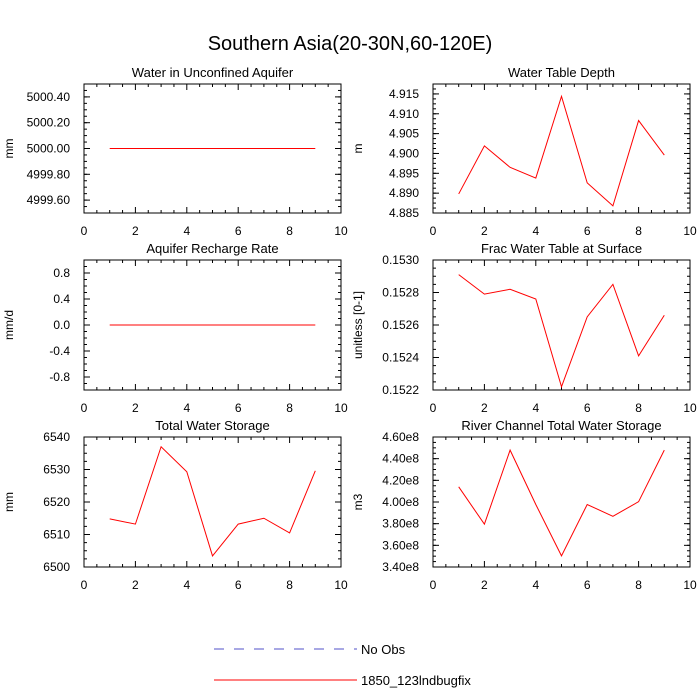 The height and width of the screenshot is (700, 700). I want to click on panel-title: Water in Unconfined Aquifer, so click(213, 72).